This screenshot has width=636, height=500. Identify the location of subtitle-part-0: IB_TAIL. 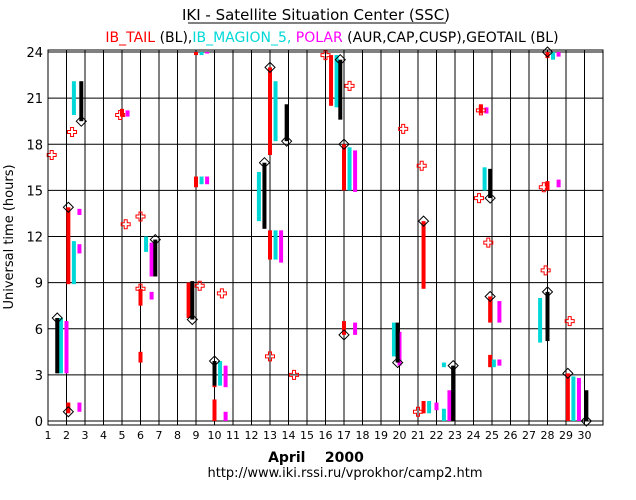
(130, 38).